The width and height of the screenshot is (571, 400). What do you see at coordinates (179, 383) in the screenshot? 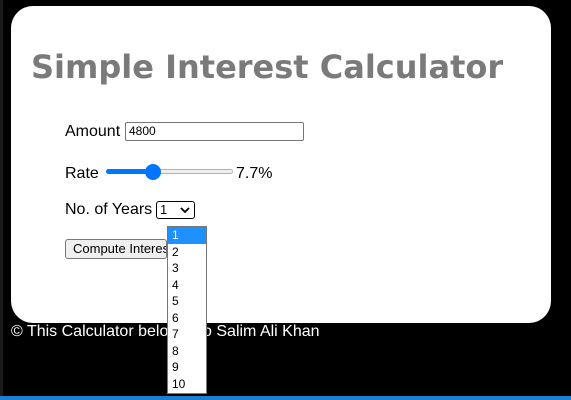
I see `years-option: 10` at bounding box center [179, 383].